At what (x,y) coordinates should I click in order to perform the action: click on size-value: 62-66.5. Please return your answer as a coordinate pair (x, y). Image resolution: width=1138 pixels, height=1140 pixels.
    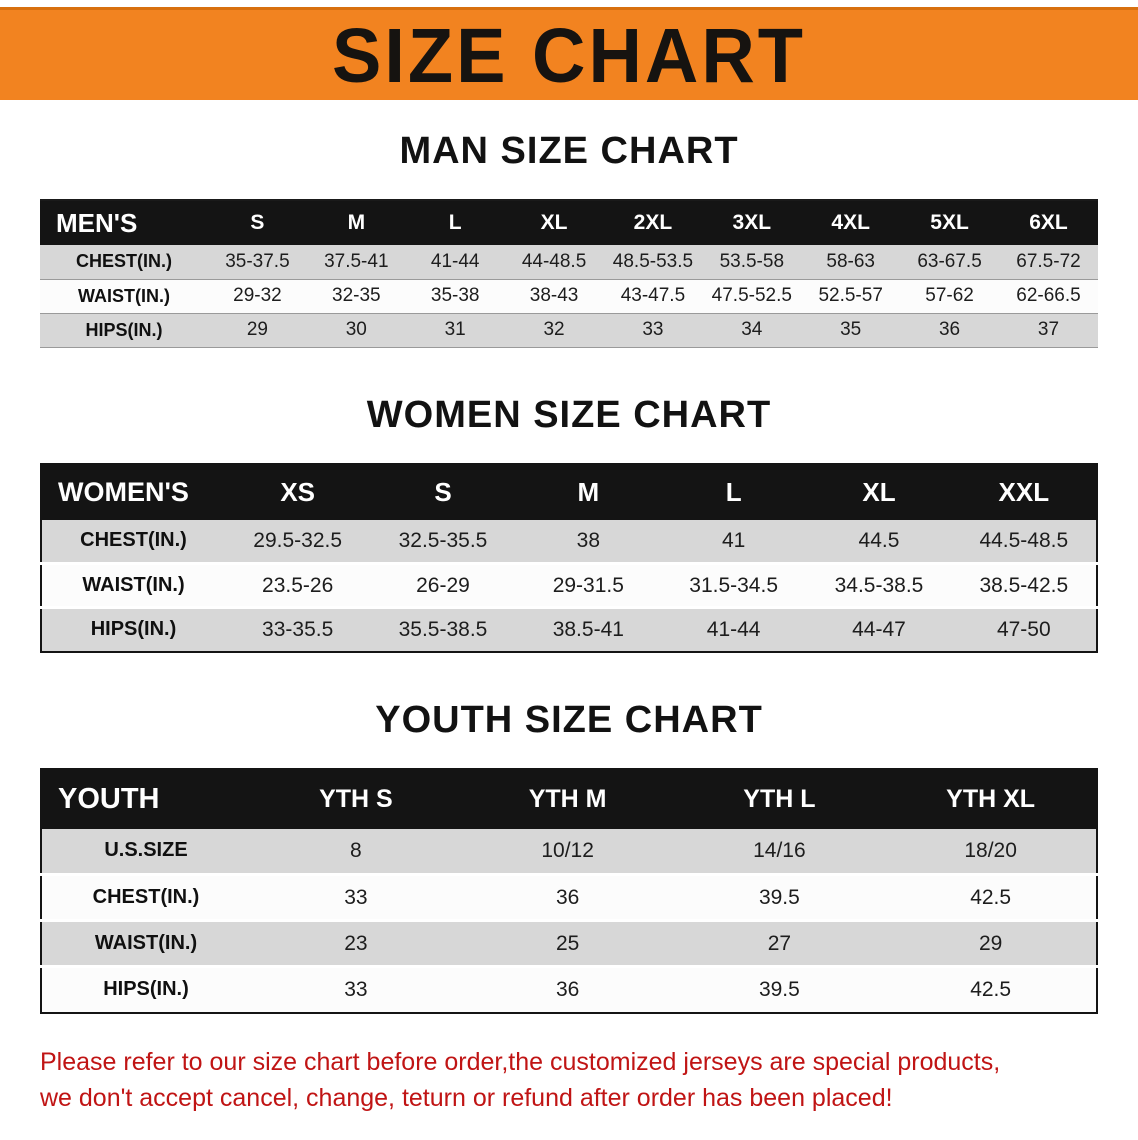
    Looking at the image, I should click on (1048, 295).